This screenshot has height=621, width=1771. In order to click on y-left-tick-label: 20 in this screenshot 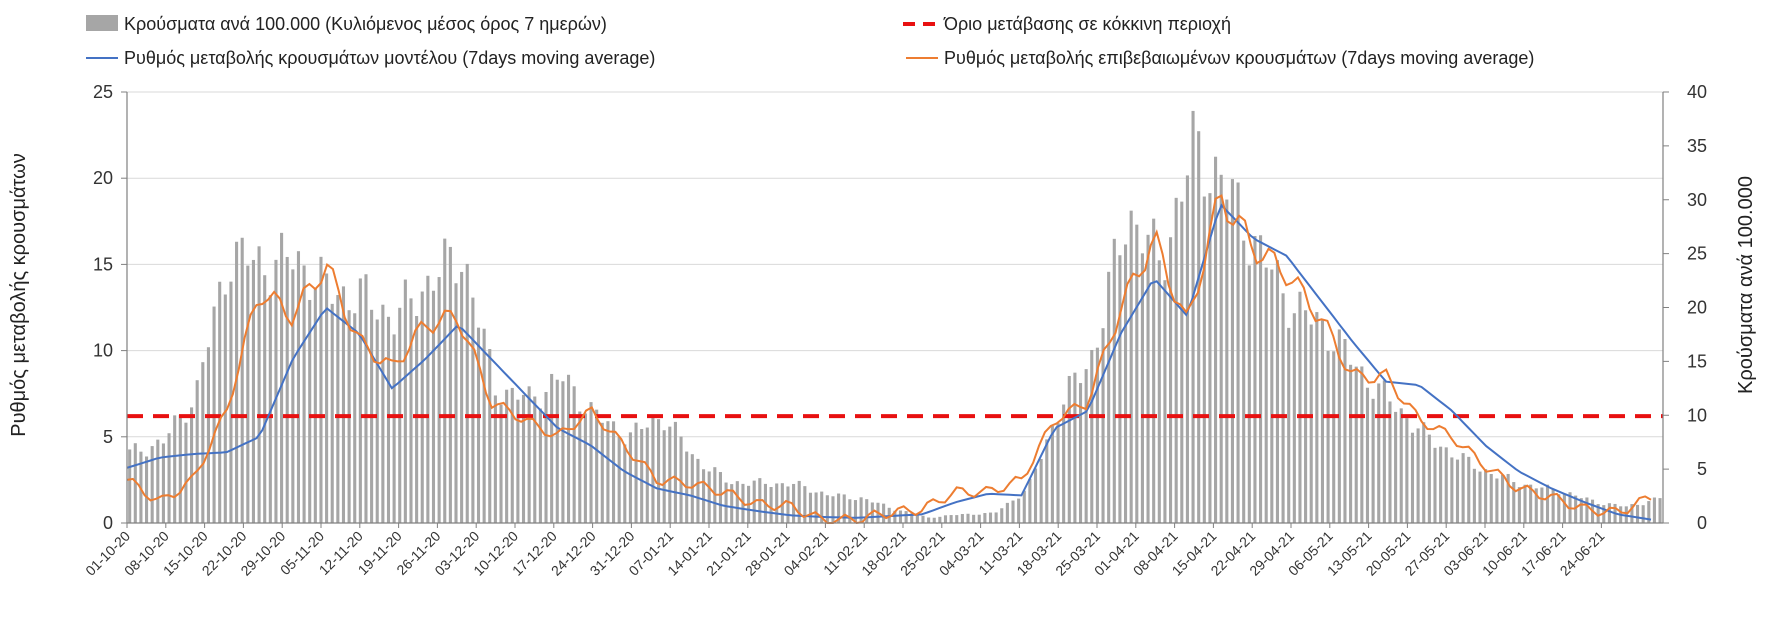, I will do `click(103, 178)`.